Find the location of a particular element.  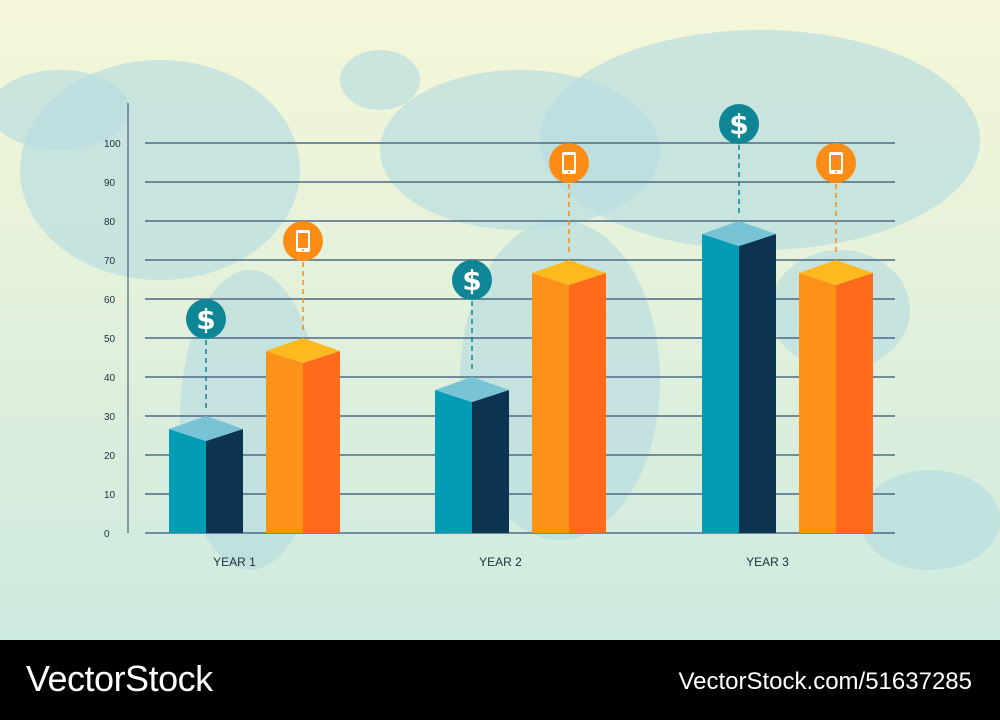

y-tick-label: 60 is located at coordinates (110, 300).